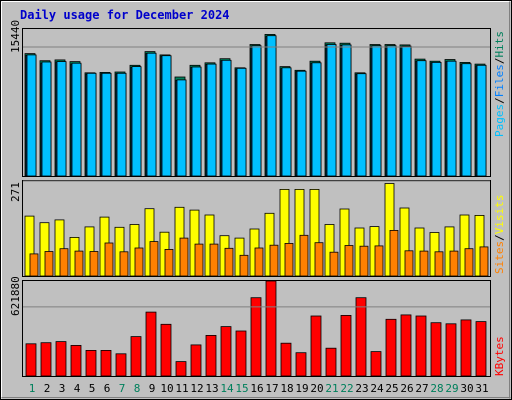 This screenshot has width=512, height=400. I want to click on x-tick-label: 18, so click(286, 388).